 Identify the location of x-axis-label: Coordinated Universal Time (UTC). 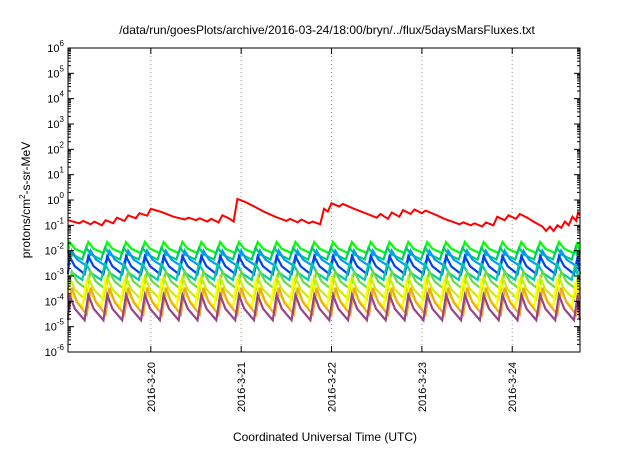
(325, 437).